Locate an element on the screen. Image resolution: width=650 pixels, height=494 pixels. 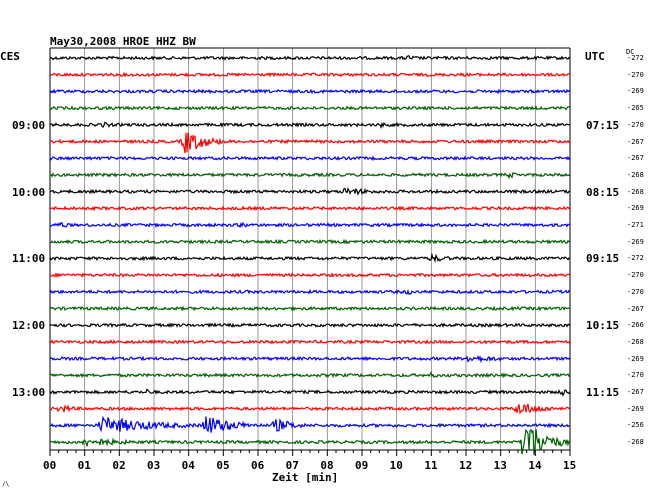
right-time-label: 09:15 is located at coordinates (603, 259).